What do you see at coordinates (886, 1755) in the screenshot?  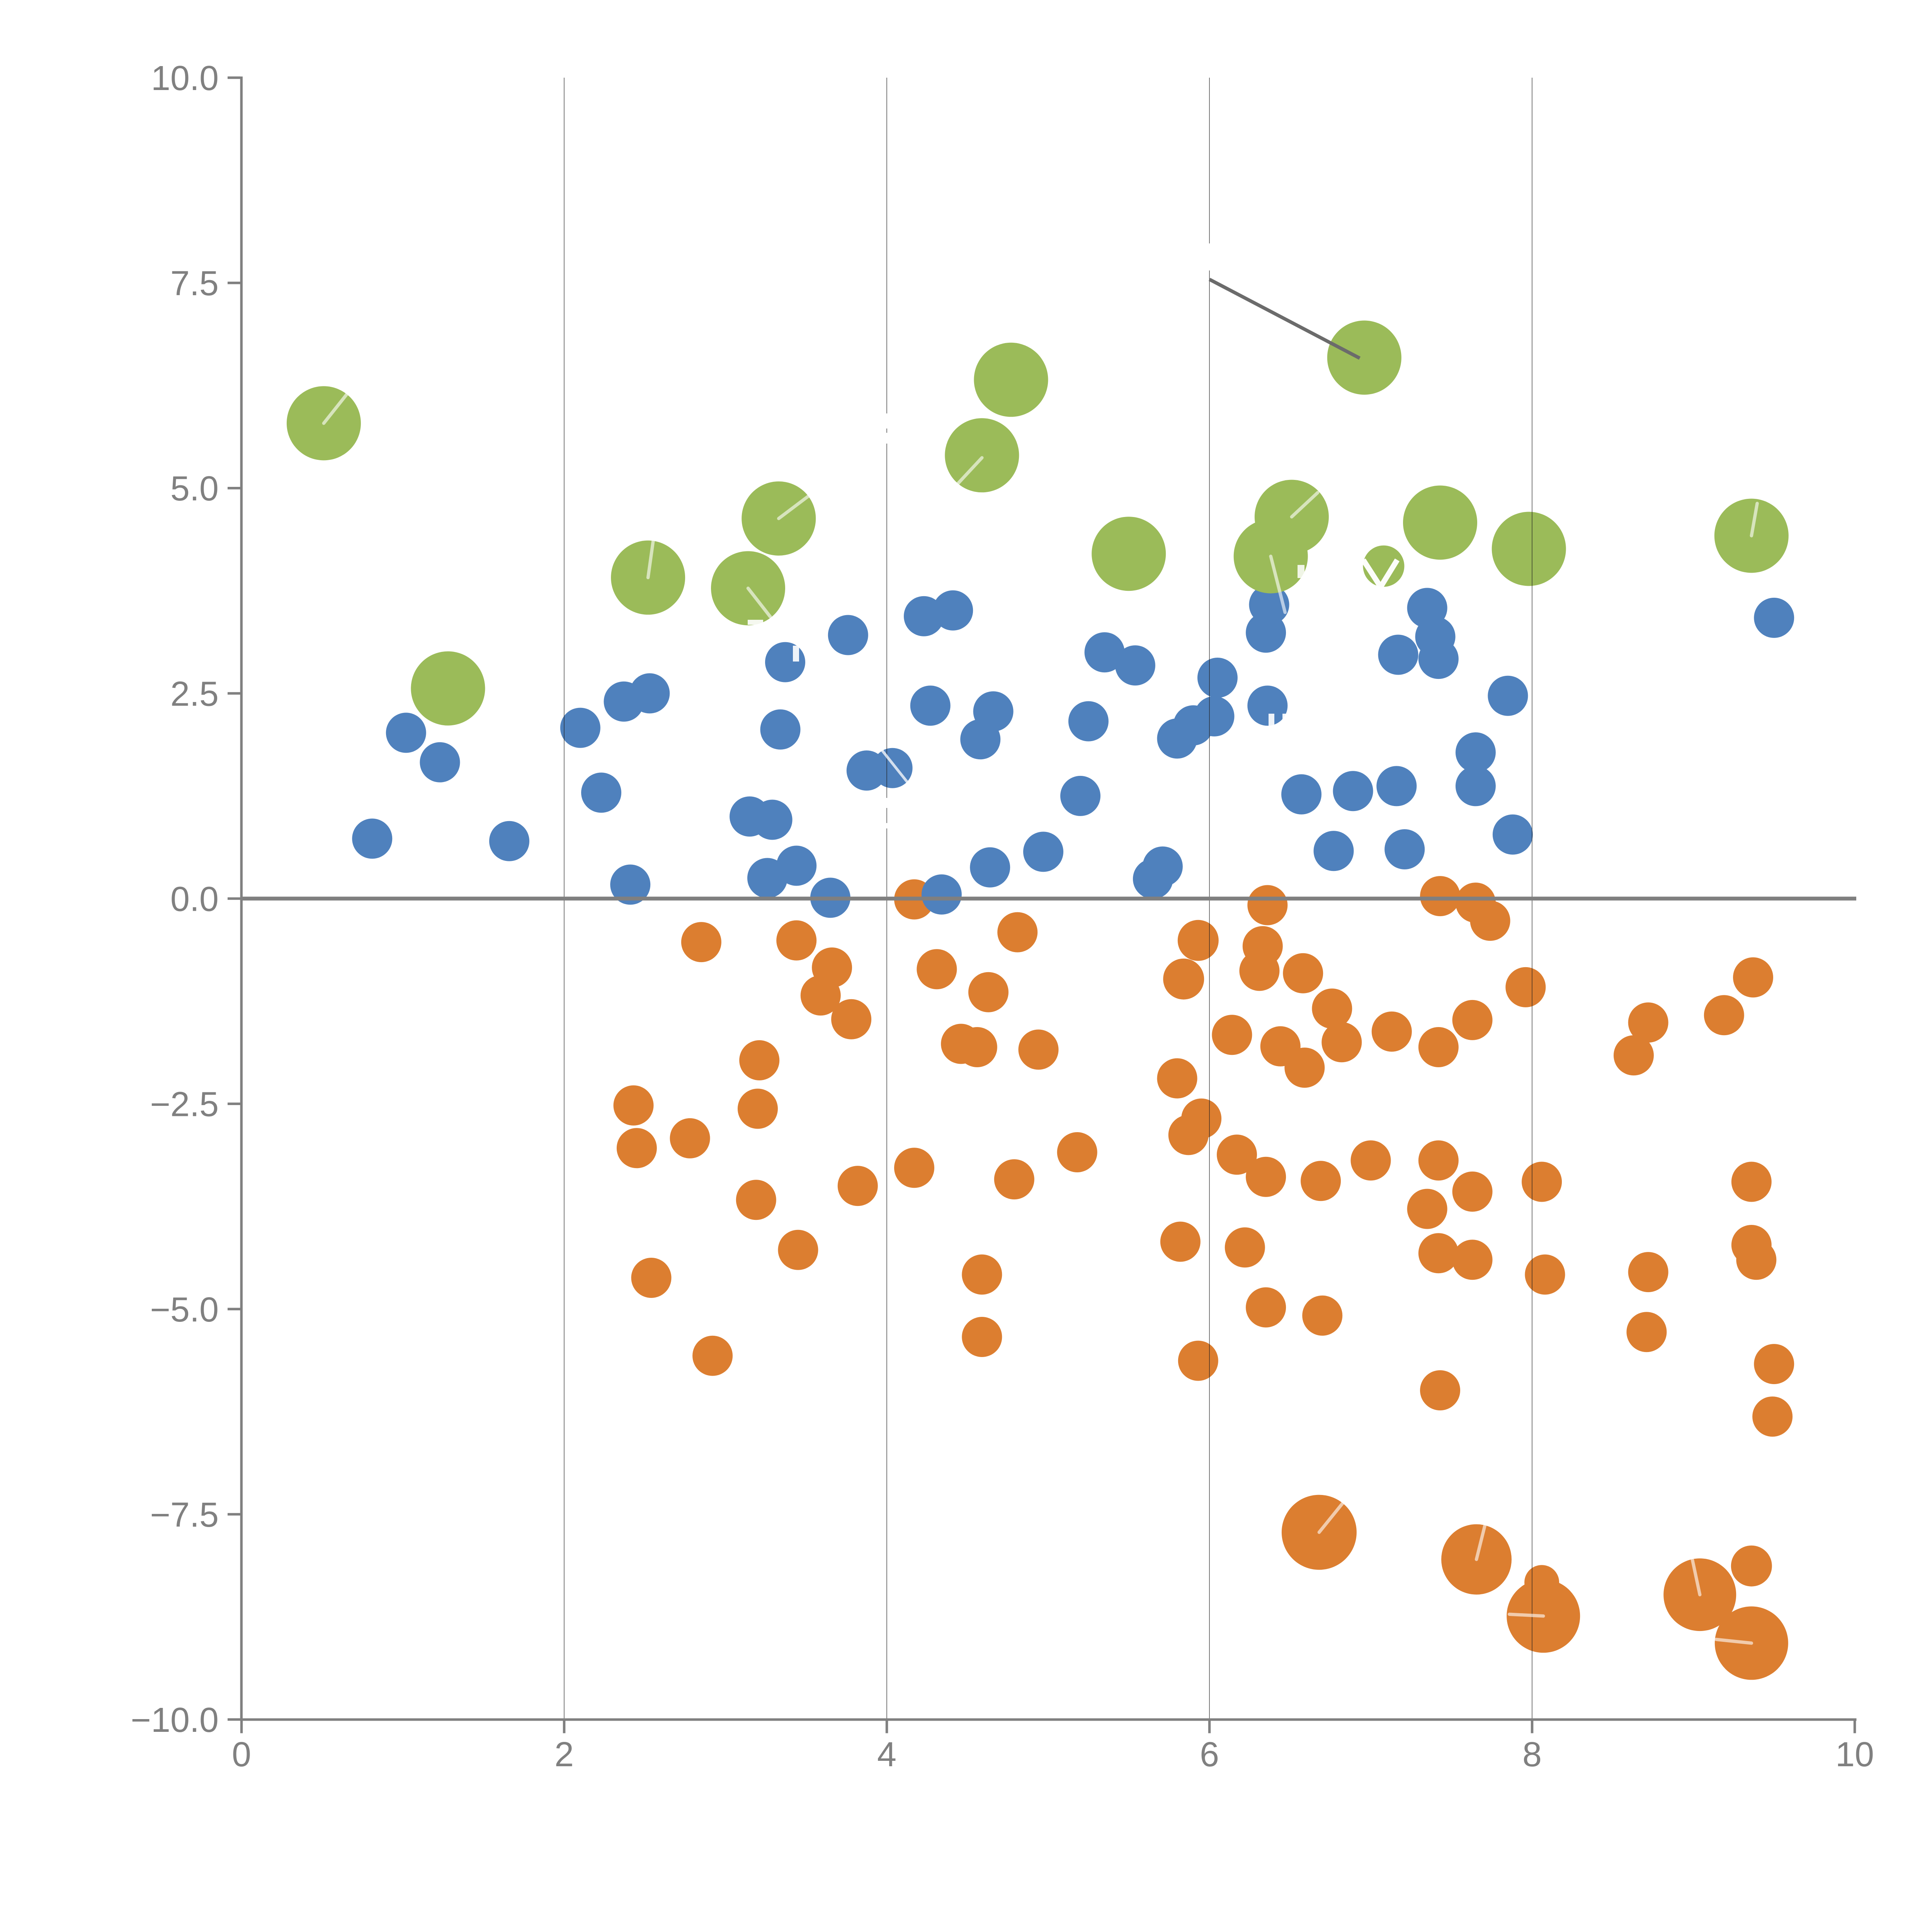 I see `svg-text: 4` at bounding box center [886, 1755].